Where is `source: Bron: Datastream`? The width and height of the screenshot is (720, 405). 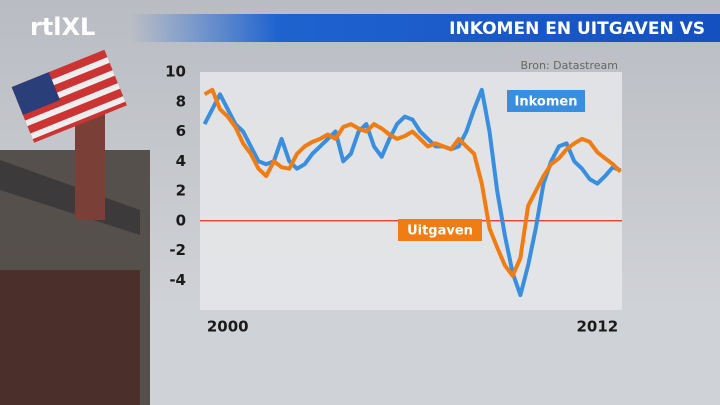 source: Bron: Datastream is located at coordinates (569, 65).